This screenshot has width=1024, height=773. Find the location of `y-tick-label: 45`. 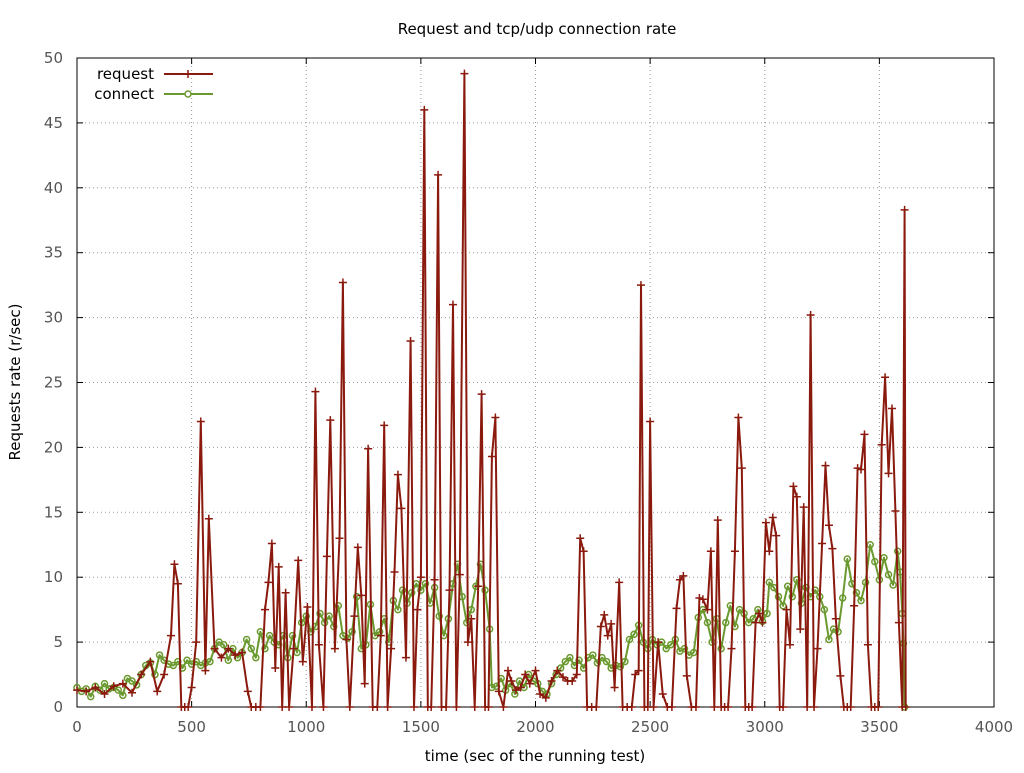

y-tick-label: 45 is located at coordinates (53, 123).